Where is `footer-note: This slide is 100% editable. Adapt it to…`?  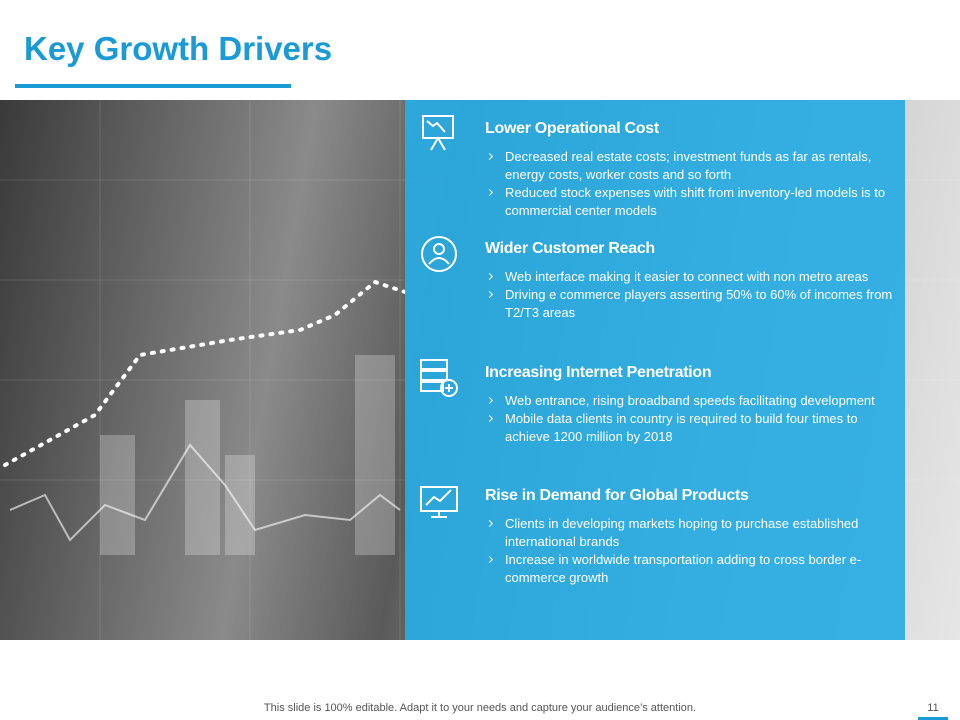 footer-note: This slide is 100% editable. Adapt it to… is located at coordinates (480, 708).